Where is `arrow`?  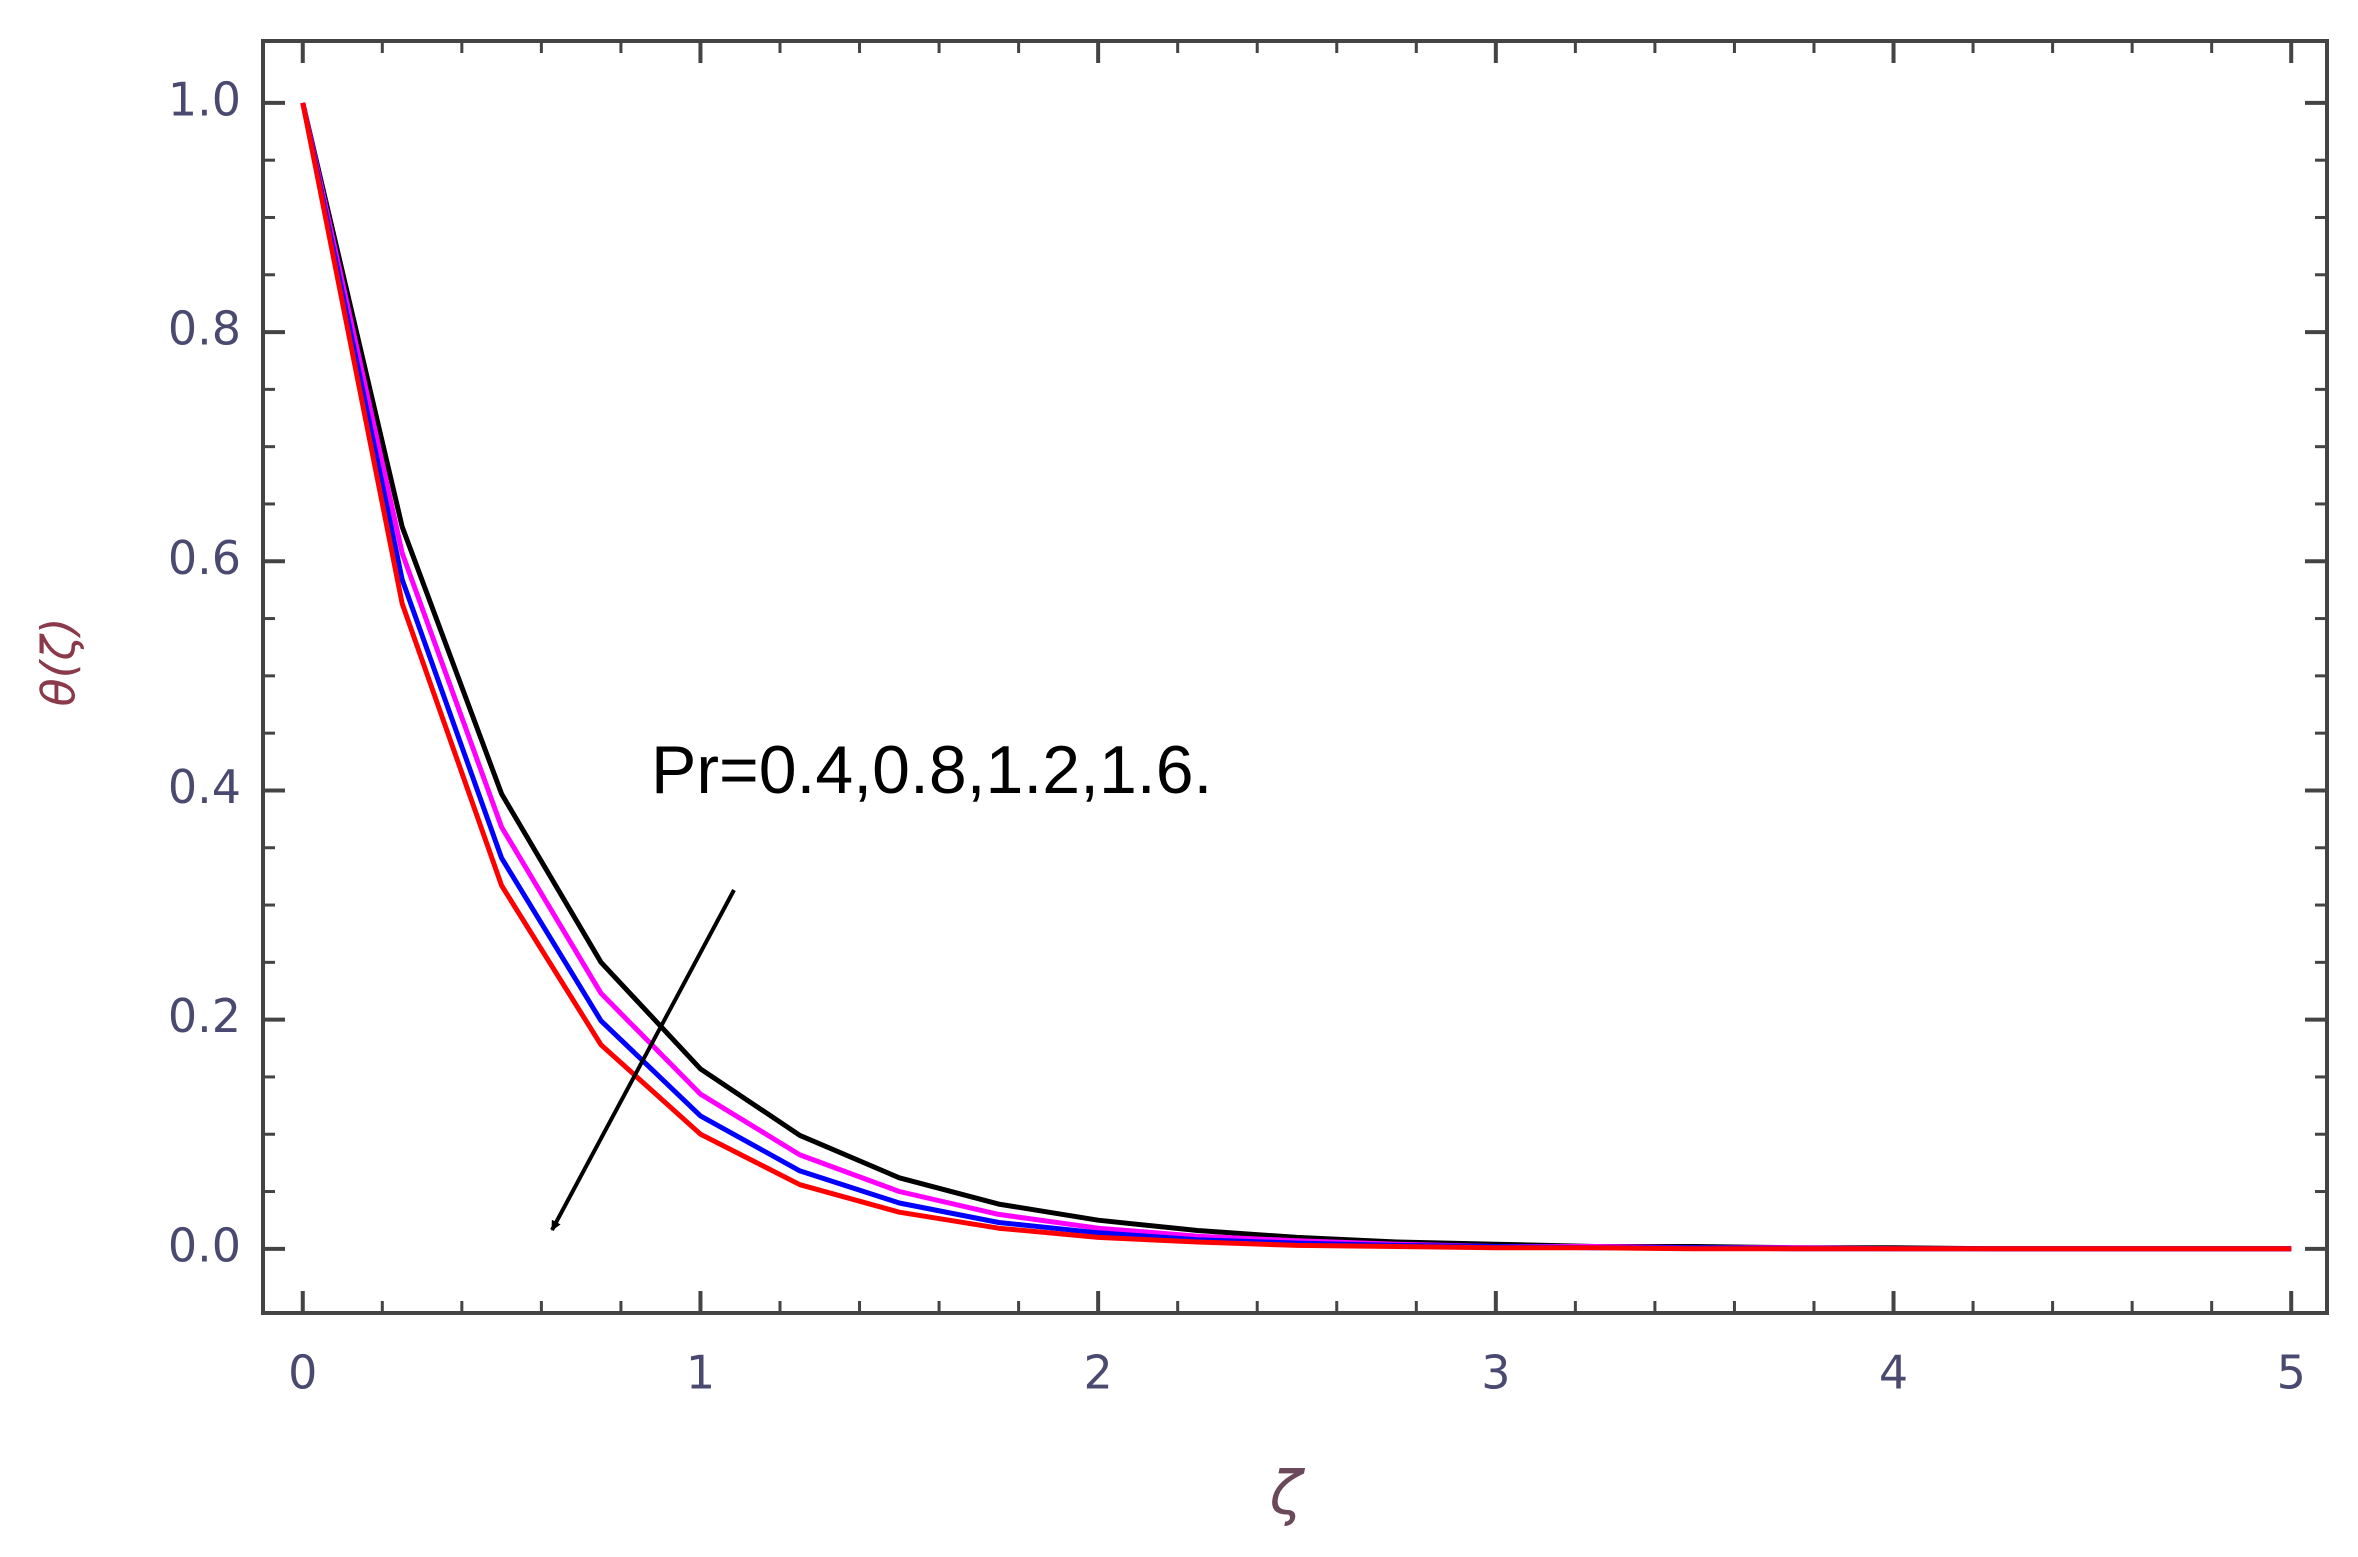
arrow is located at coordinates (643, 1060).